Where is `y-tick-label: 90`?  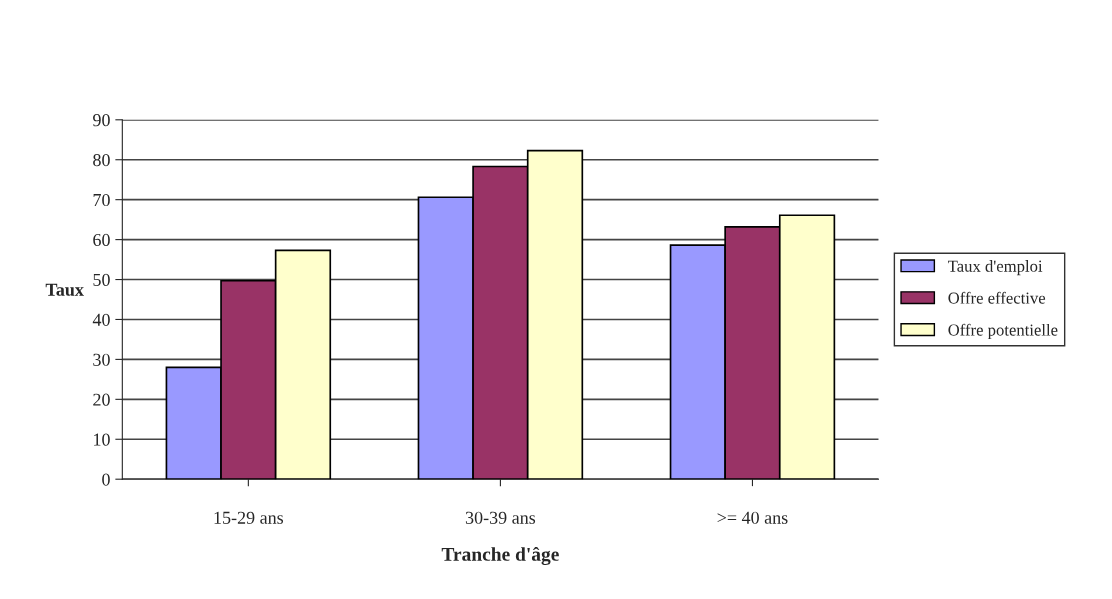 y-tick-label: 90 is located at coordinates (101, 120).